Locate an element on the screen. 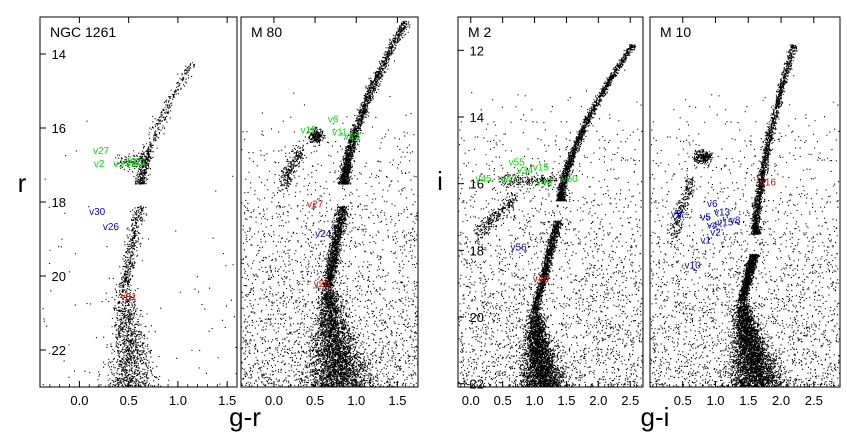 The image size is (847, 436). variable-star-label: v40 is located at coordinates (541, 279).